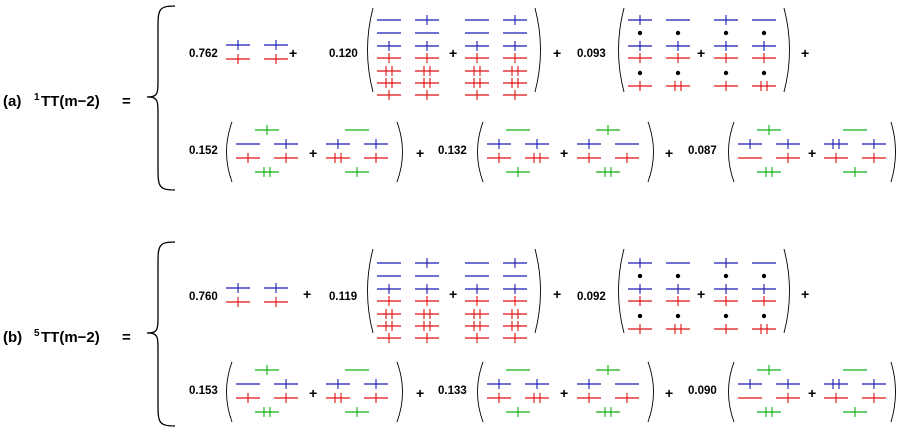  I want to click on term-a1-1: 0.762, so click(238, 52).